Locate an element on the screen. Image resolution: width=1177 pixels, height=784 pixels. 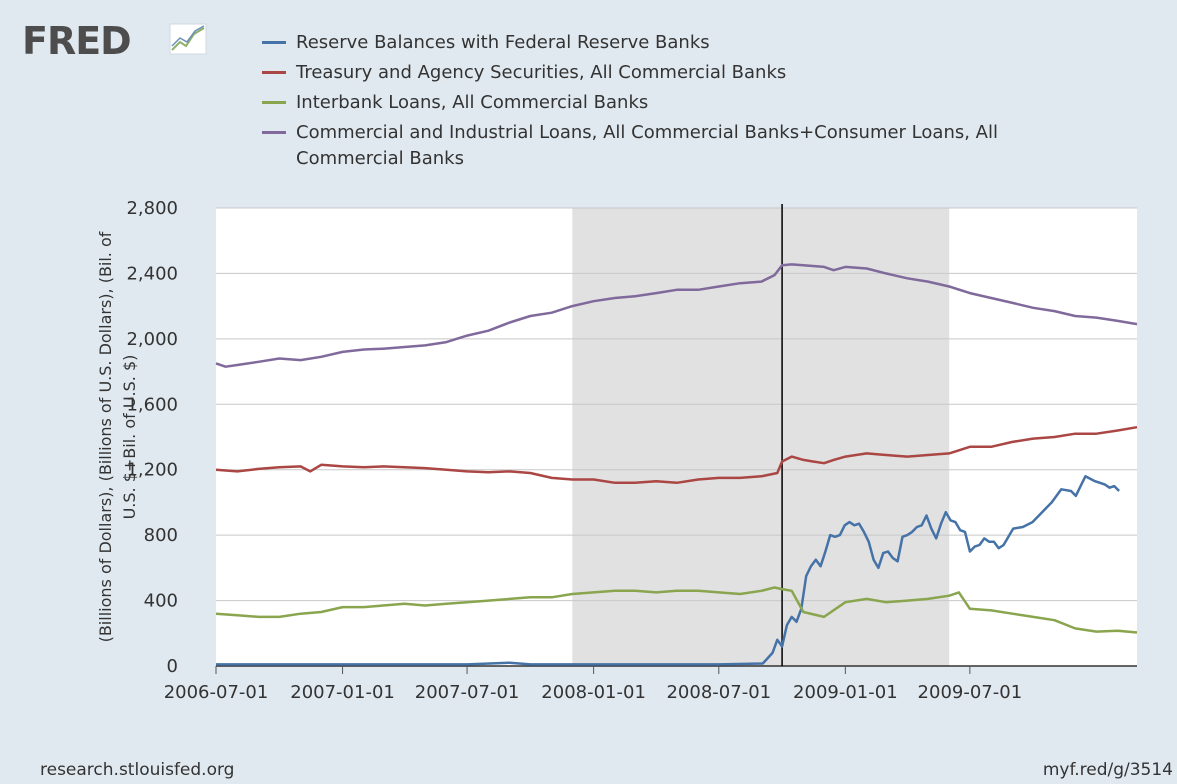
y-tick-label: 1,200 is located at coordinates (152, 470).